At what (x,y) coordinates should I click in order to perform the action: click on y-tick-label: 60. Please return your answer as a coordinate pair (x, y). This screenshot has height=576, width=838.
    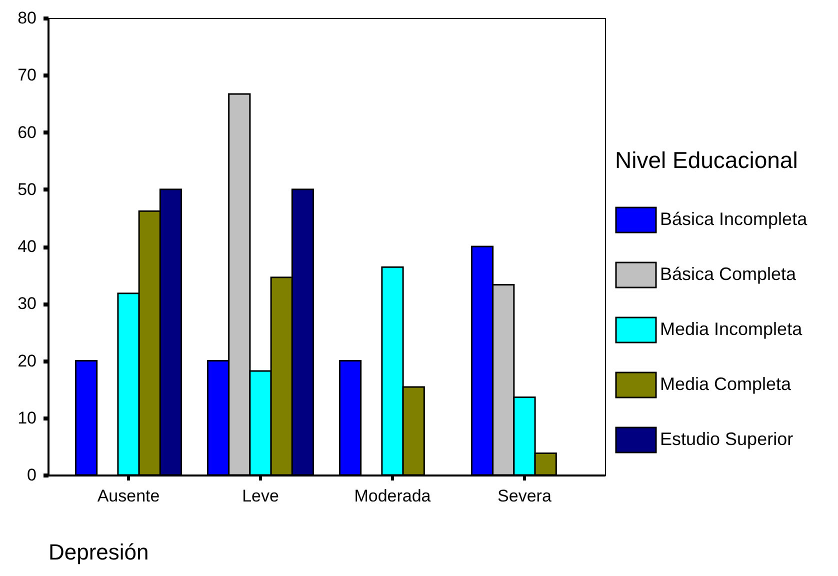
    Looking at the image, I should click on (27, 132).